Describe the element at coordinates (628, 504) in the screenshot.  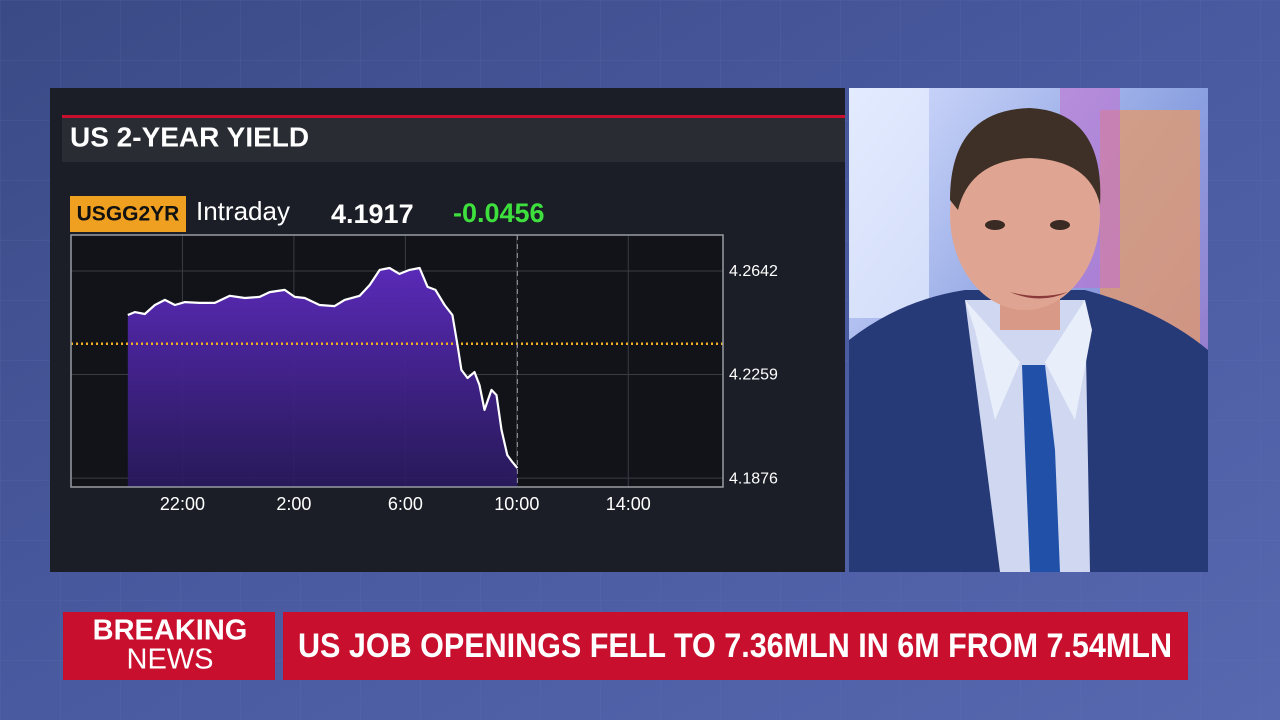
I see `x-tick-label: 14:00` at that location.